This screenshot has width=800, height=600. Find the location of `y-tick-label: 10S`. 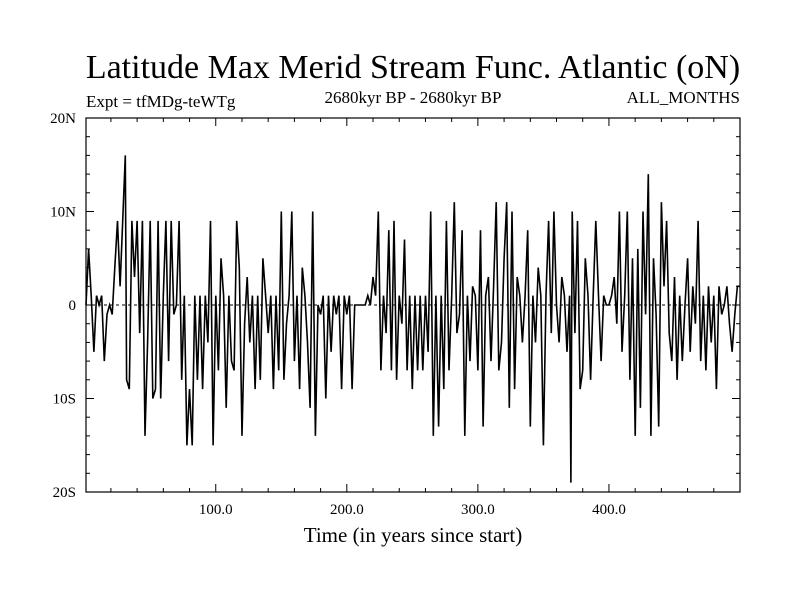

y-tick-label: 10S is located at coordinates (64, 400).